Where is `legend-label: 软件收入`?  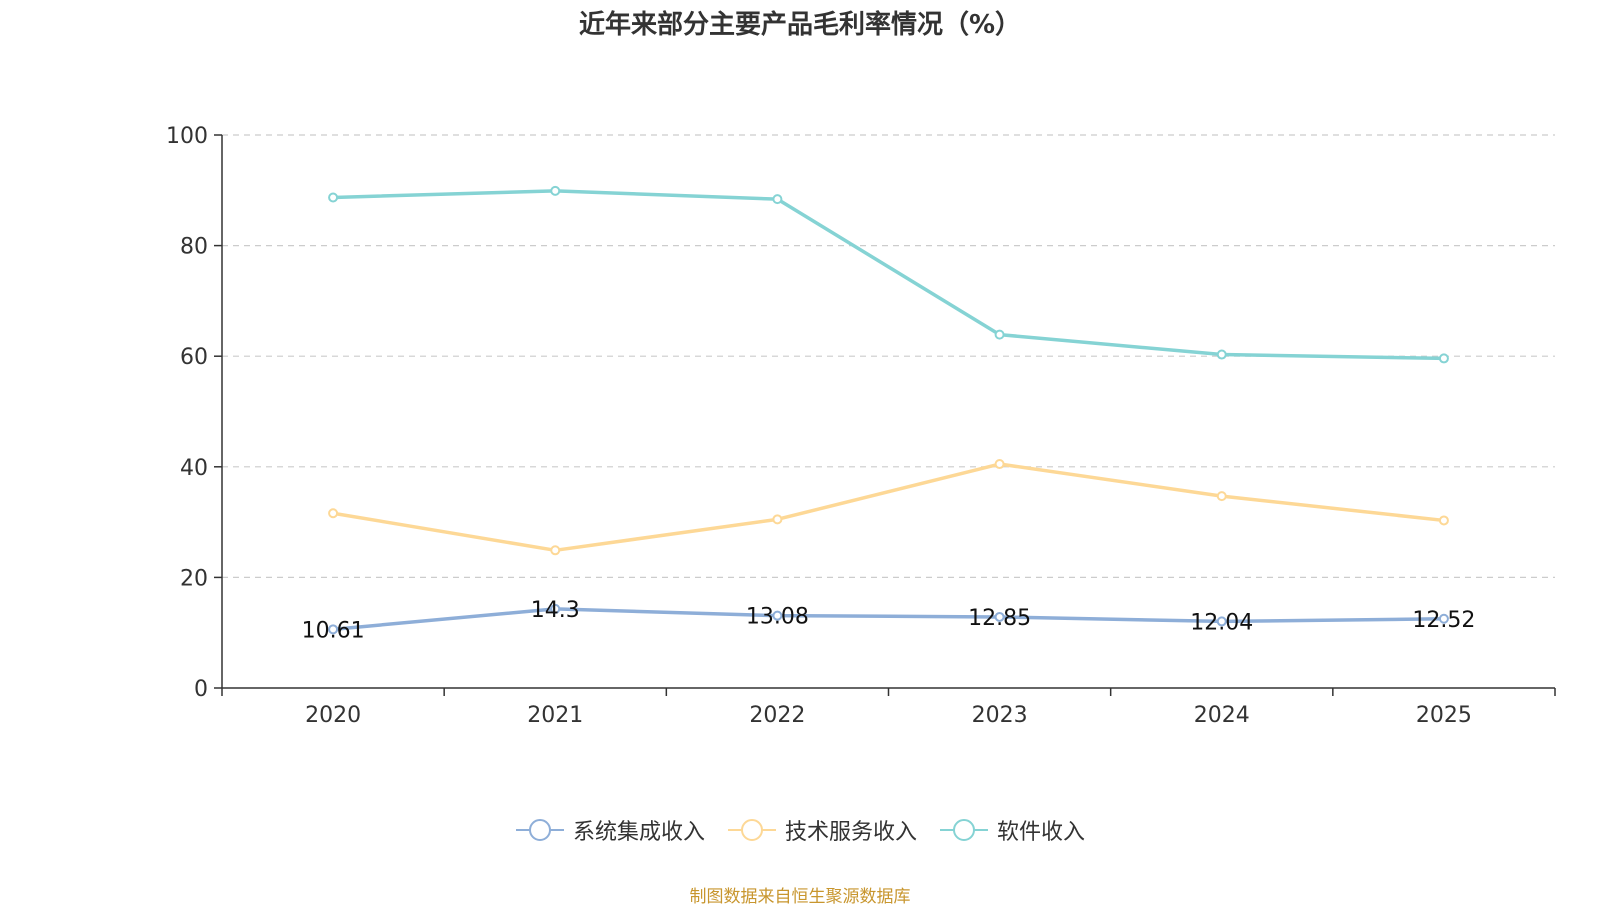 legend-label: 软件收入 is located at coordinates (1041, 832).